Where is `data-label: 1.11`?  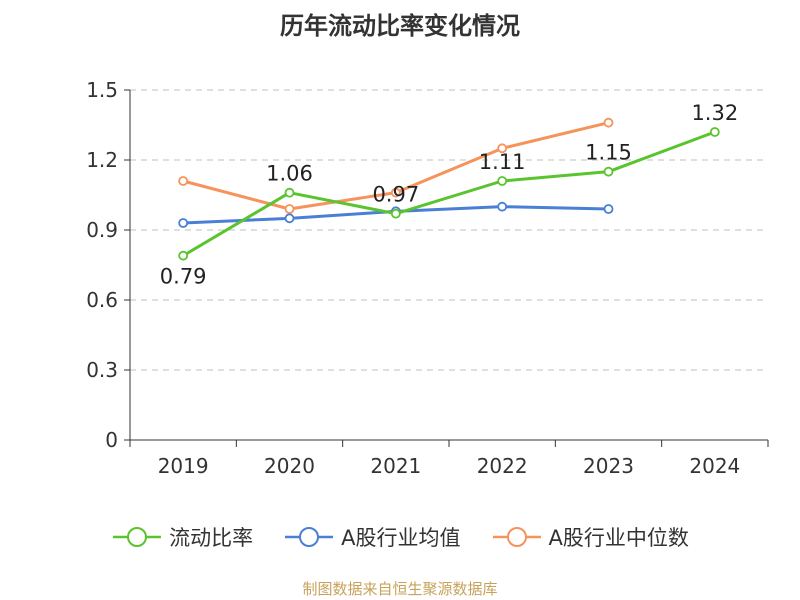
data-label: 1.11 is located at coordinates (502, 162).